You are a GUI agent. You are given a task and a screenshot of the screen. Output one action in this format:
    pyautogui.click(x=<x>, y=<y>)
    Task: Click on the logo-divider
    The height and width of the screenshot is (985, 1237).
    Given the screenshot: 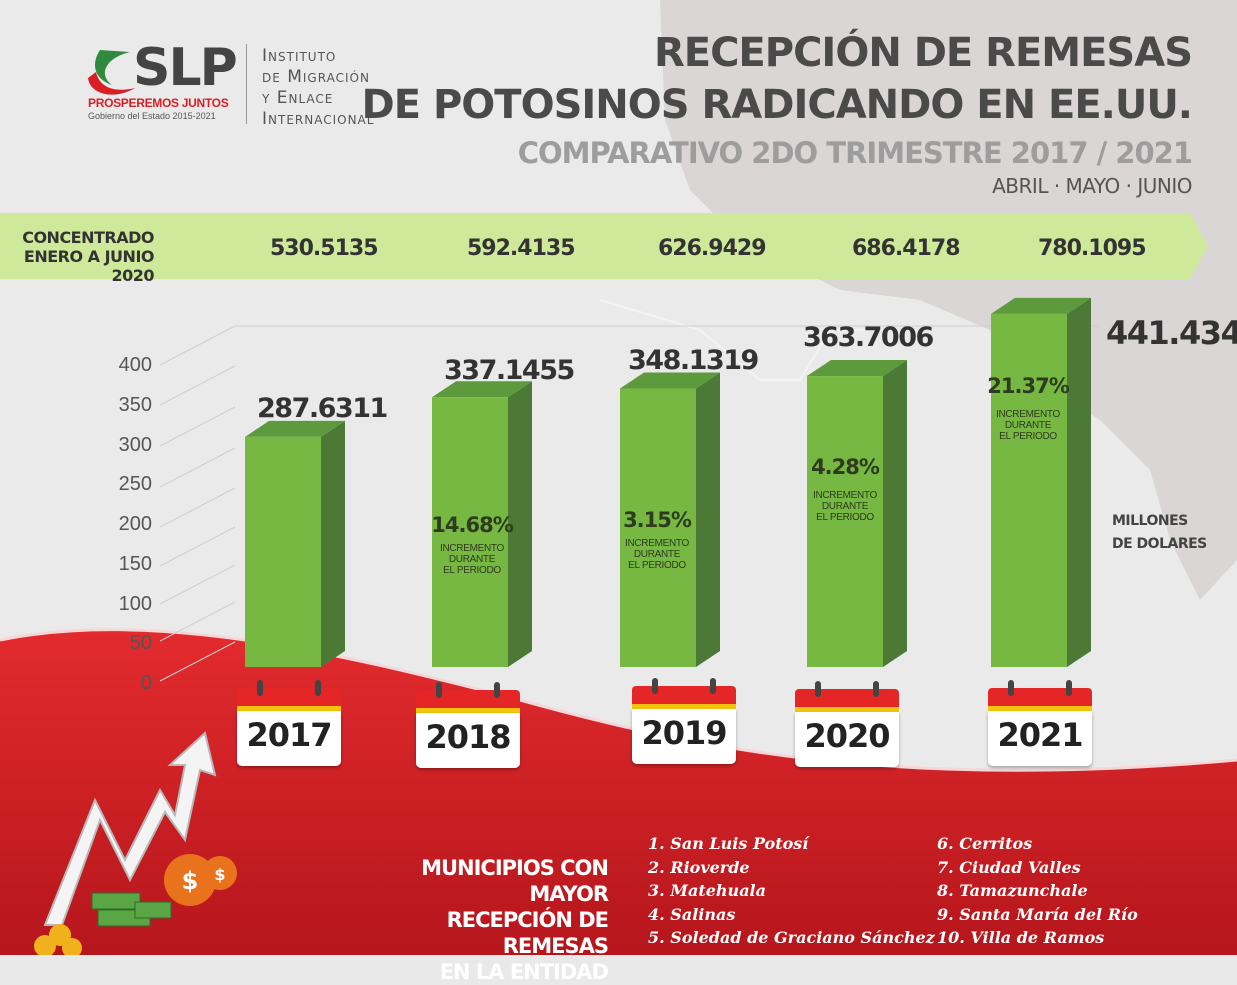 What is the action you would take?
    pyautogui.click(x=246, y=84)
    